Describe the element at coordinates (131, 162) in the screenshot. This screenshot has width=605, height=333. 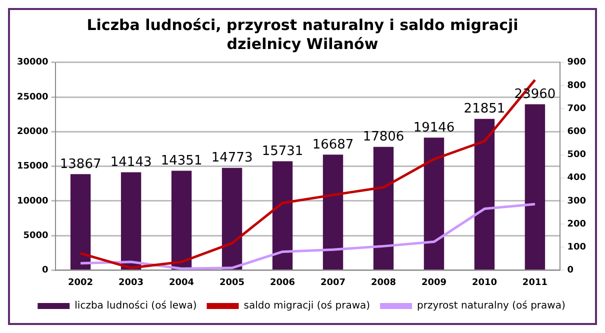
I see `data-label: 14143` at that location.